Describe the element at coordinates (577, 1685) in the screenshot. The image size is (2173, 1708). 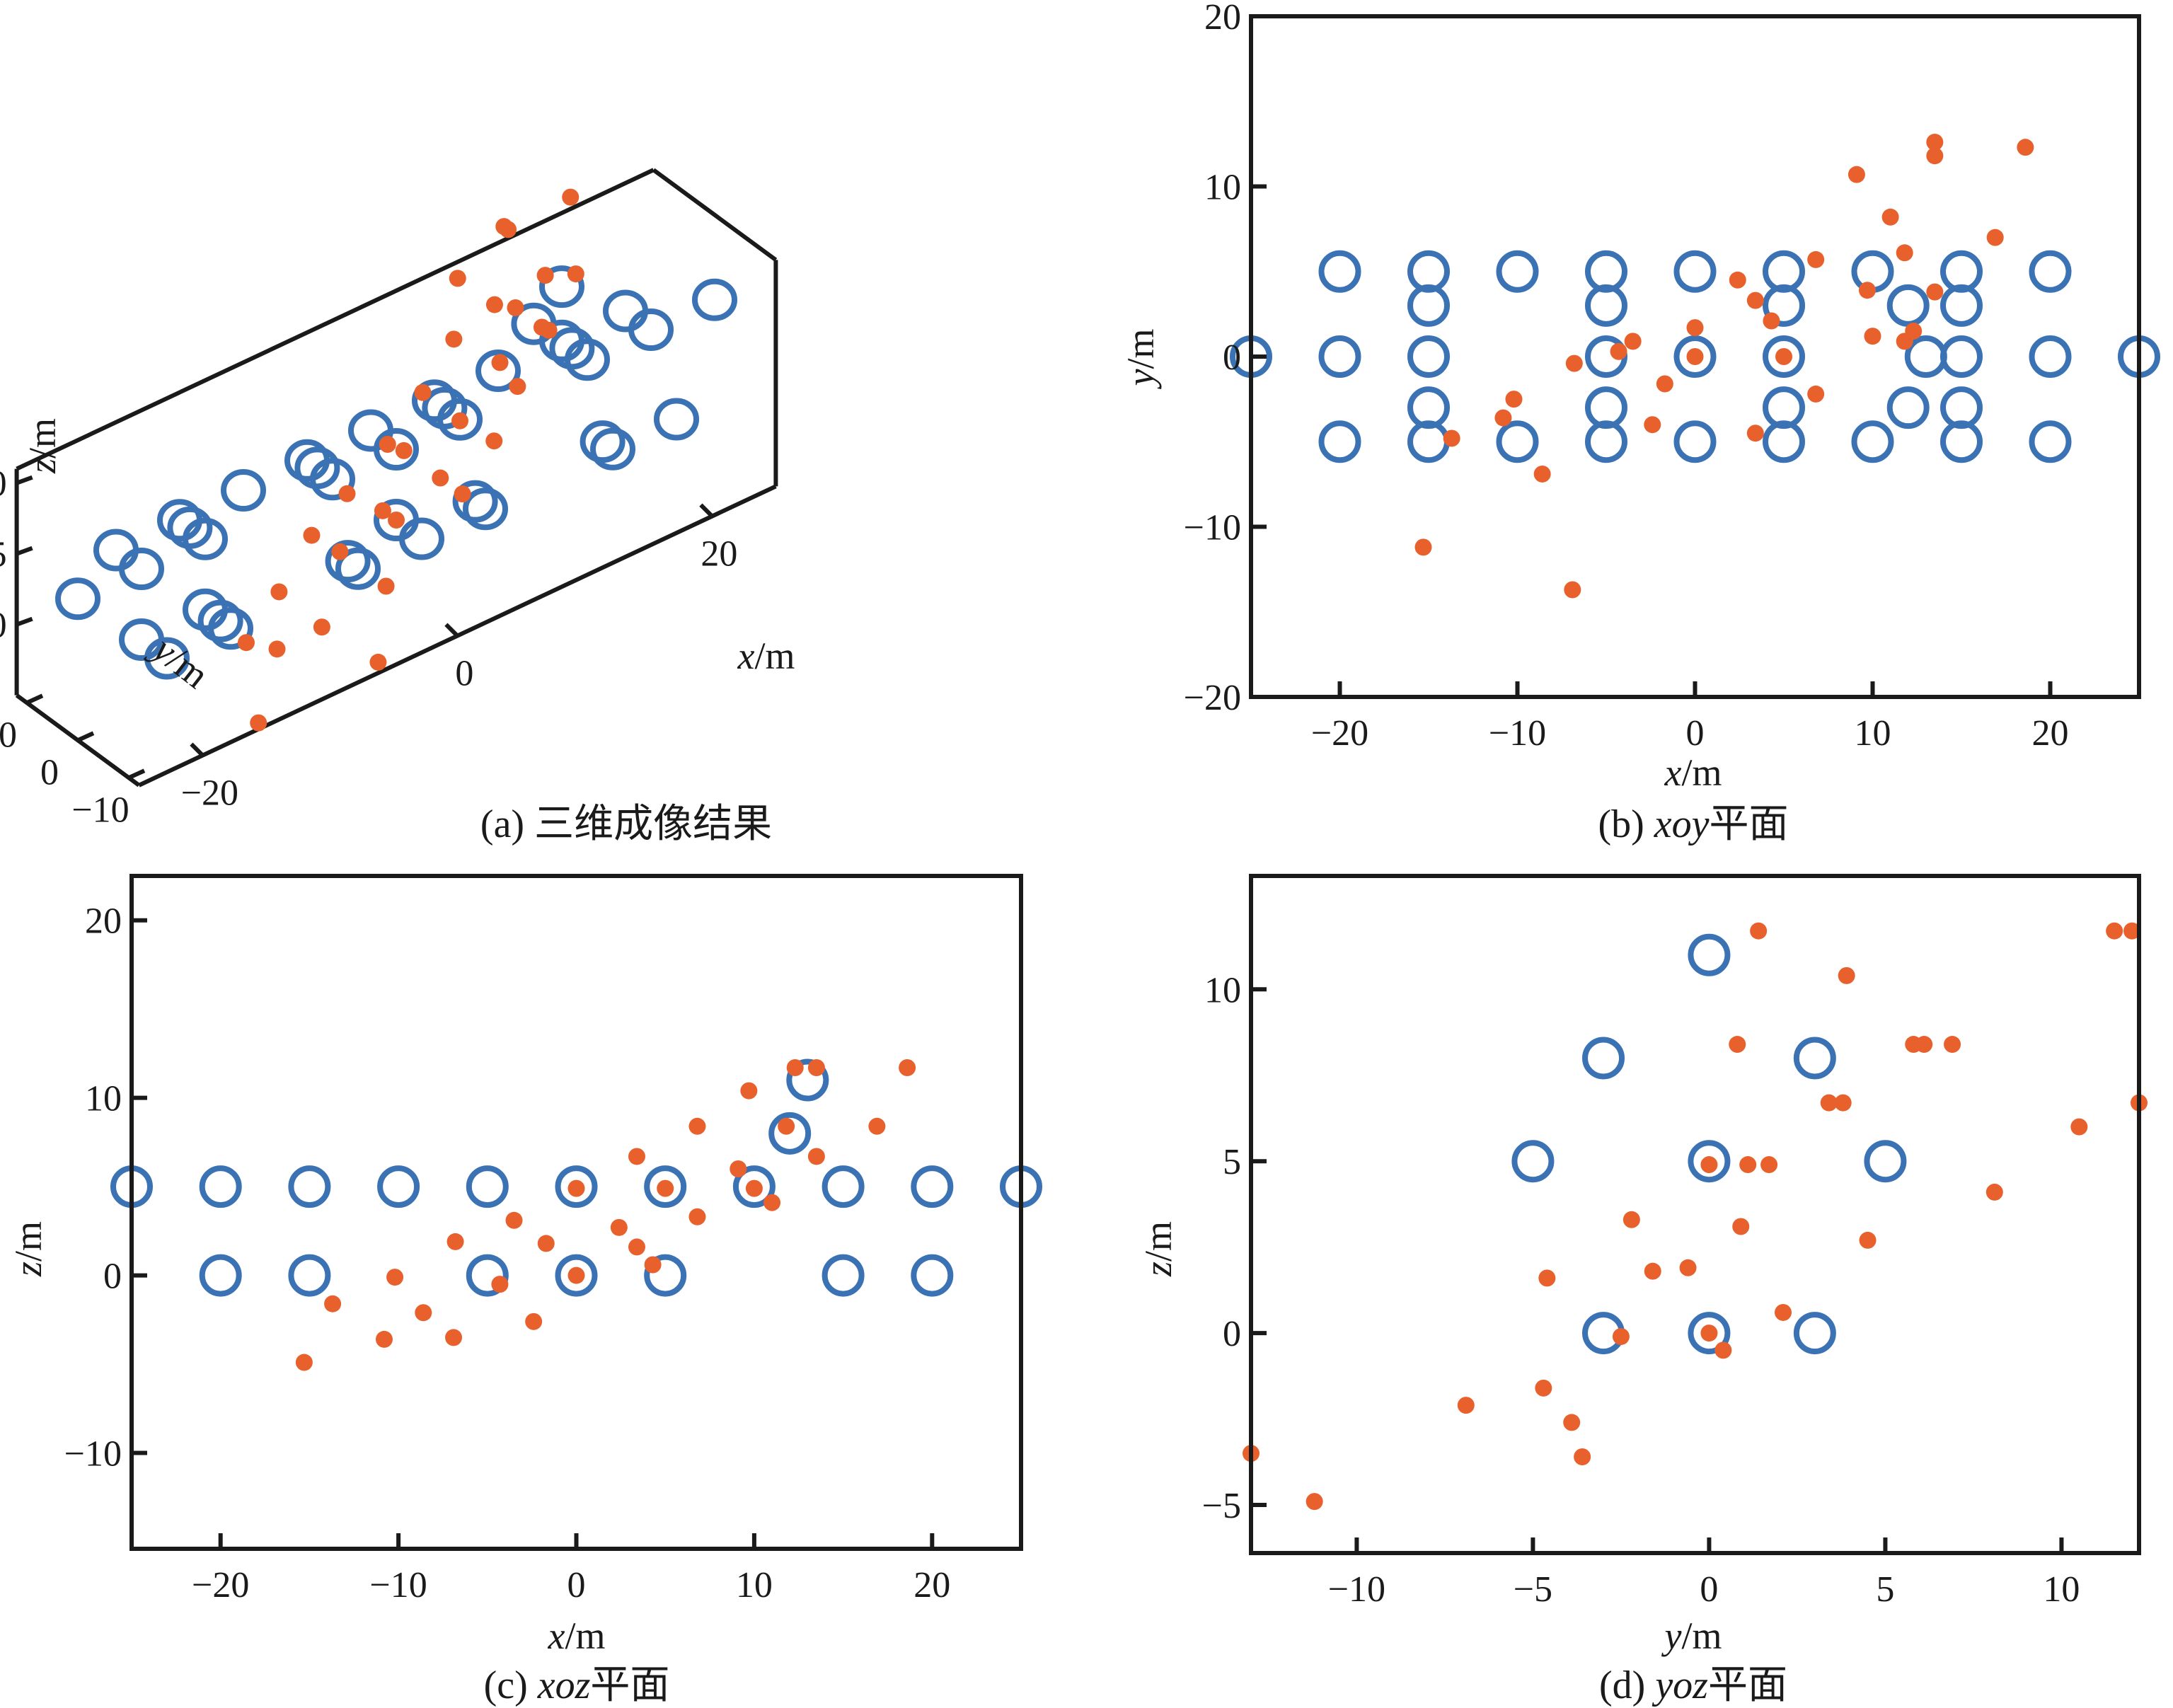
I see `caption-c: (c) xoz平面` at that location.